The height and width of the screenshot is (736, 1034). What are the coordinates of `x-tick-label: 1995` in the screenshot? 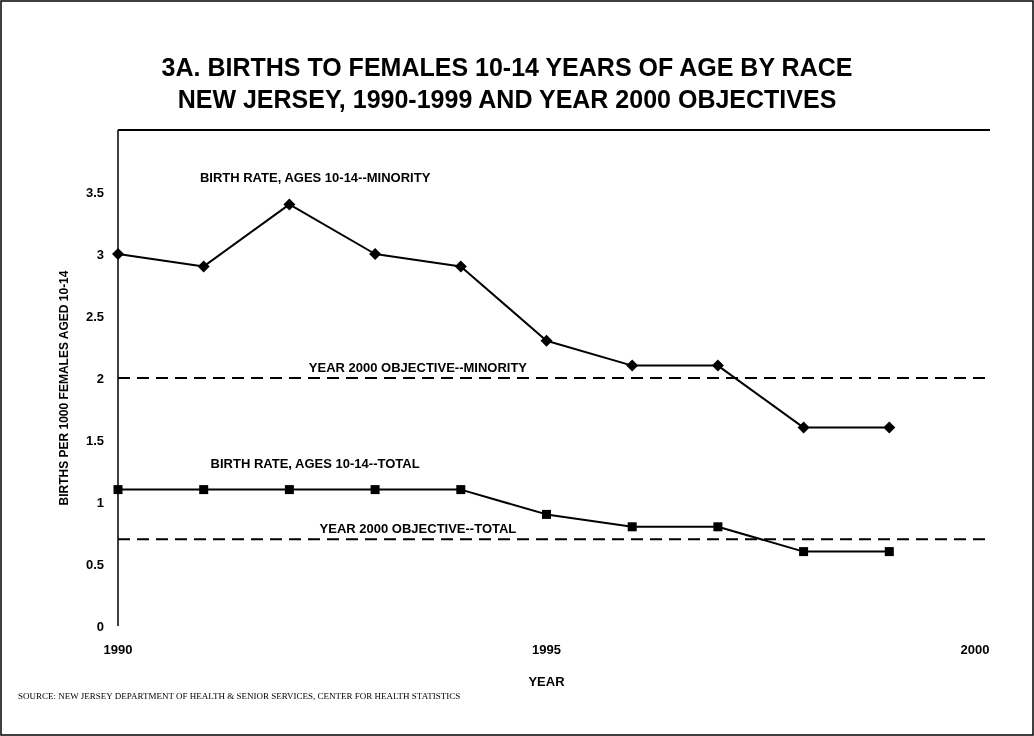 It's located at (546, 649).